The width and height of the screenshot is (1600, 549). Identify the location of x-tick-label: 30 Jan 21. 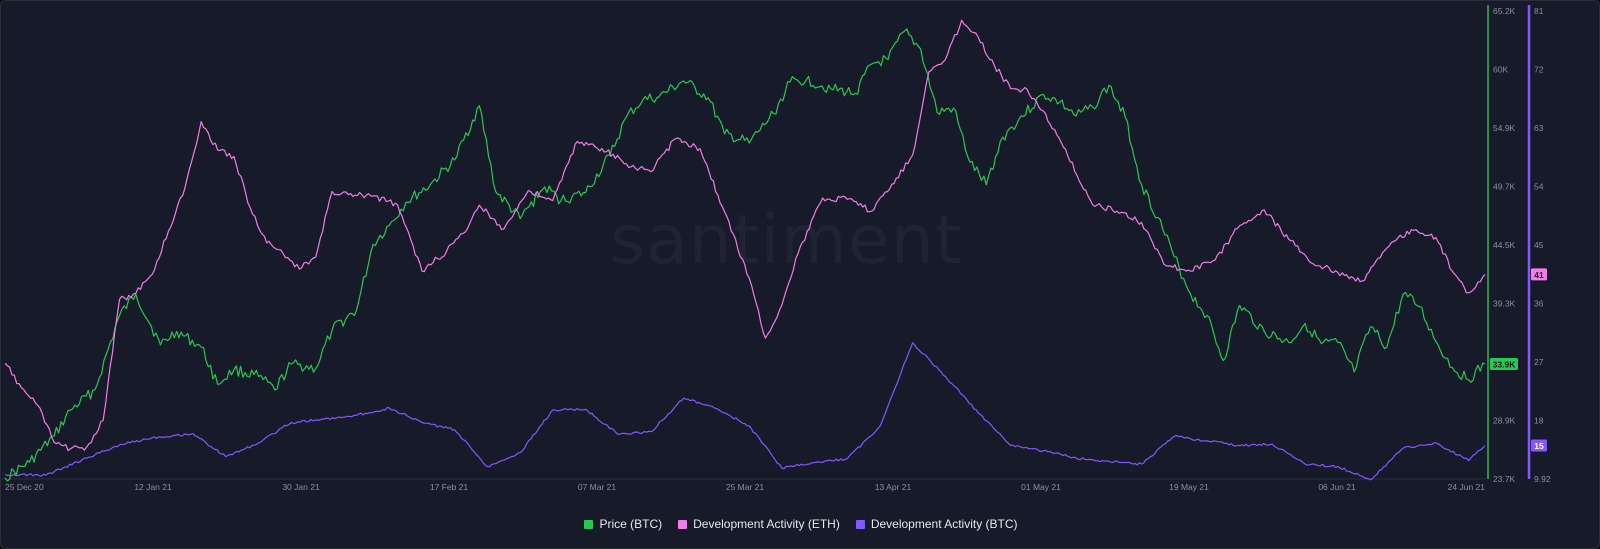
(301, 487).